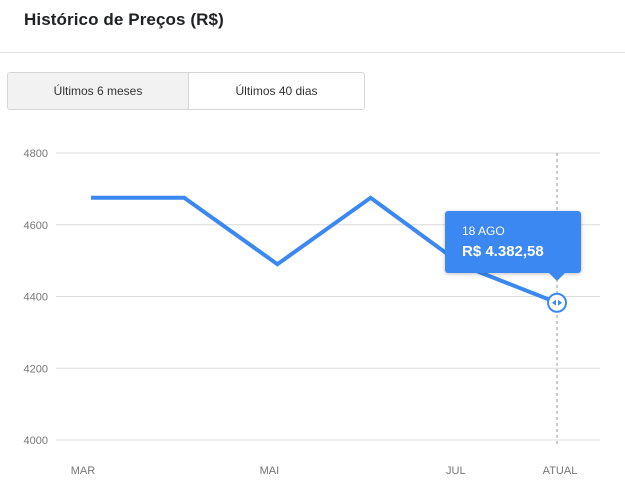 This screenshot has width=625, height=500. I want to click on tab-last-6-months: Últimos 6 meses, so click(98, 91).